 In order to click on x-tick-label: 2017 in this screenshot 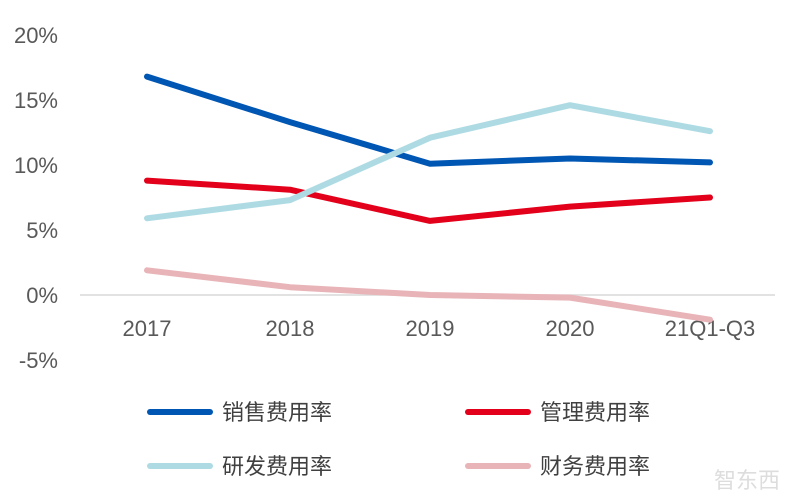, I will do `click(147, 328)`.